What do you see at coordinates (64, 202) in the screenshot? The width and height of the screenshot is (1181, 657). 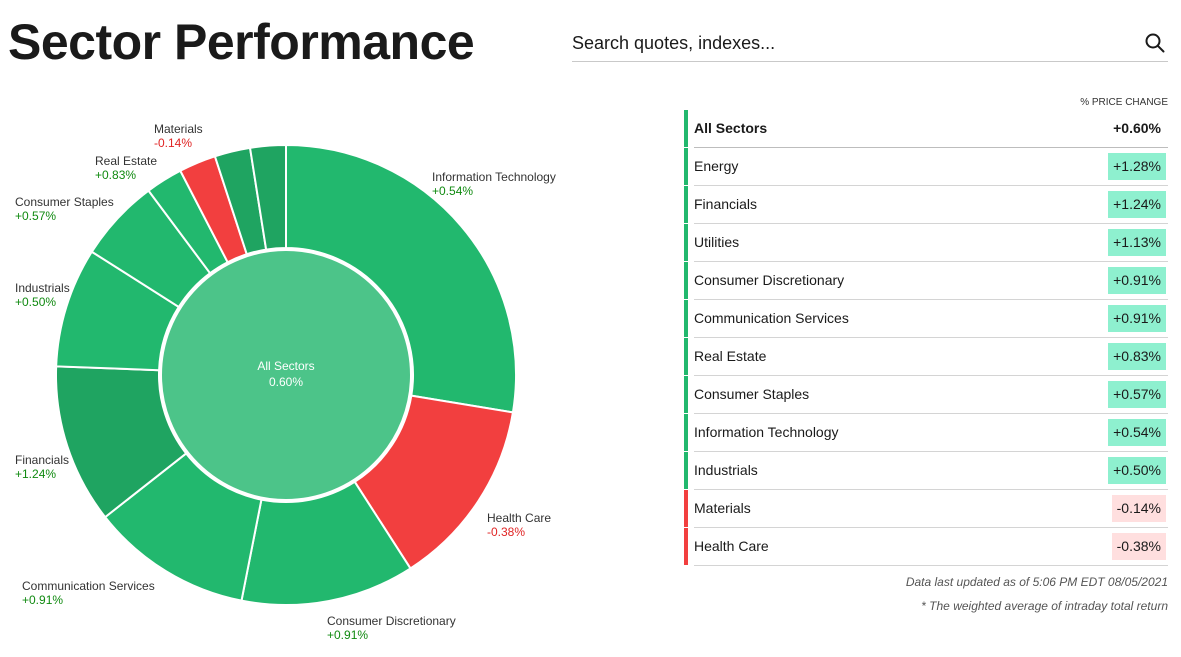 I see `slice-label-name: Consumer Staples` at bounding box center [64, 202].